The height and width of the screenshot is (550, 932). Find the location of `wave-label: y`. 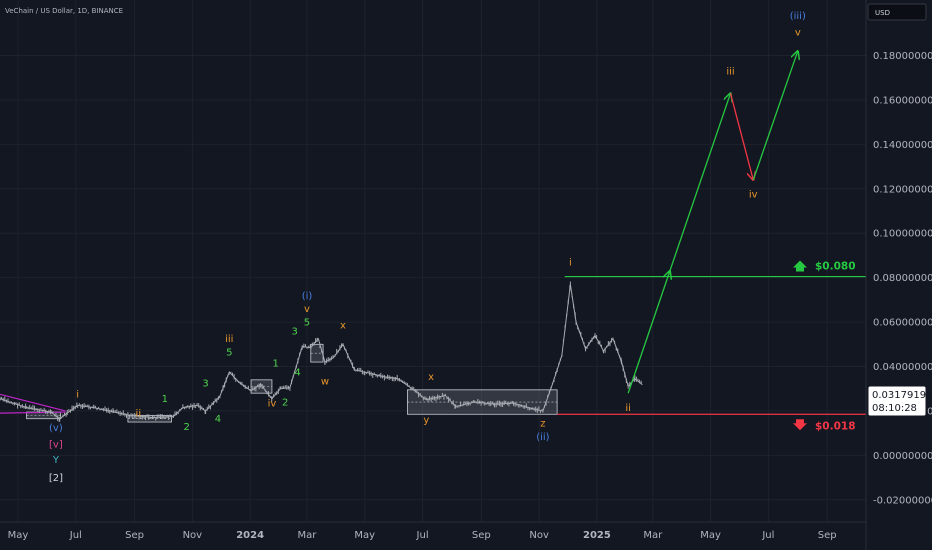

wave-label: y is located at coordinates (426, 420).